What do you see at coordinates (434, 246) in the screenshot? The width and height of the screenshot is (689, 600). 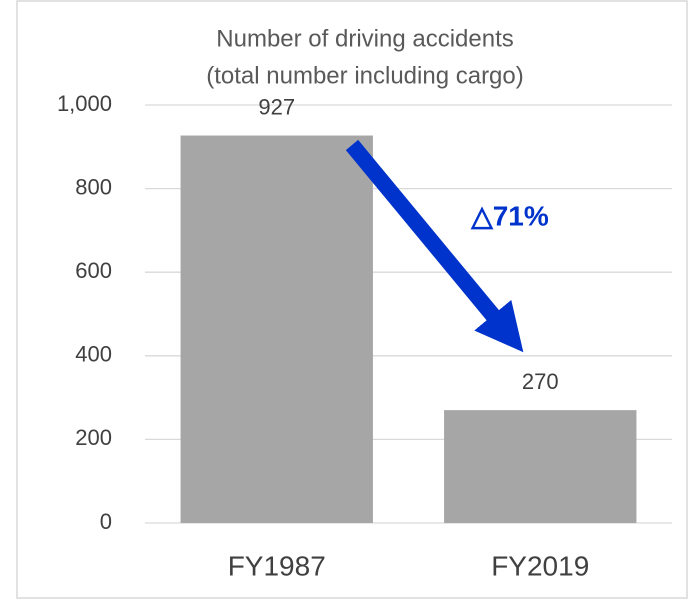 I see `trend-arrow` at bounding box center [434, 246].